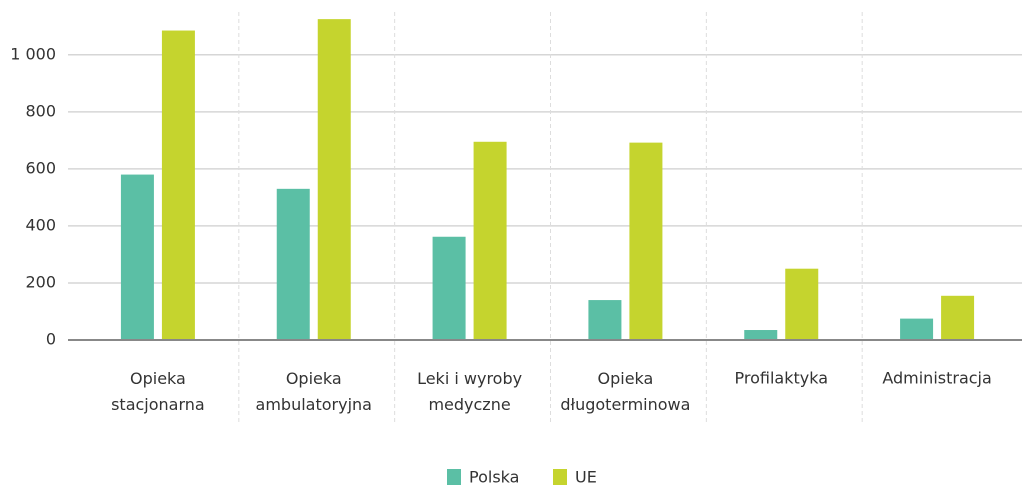  I want to click on y-tick-label: 1 000, so click(33, 53).